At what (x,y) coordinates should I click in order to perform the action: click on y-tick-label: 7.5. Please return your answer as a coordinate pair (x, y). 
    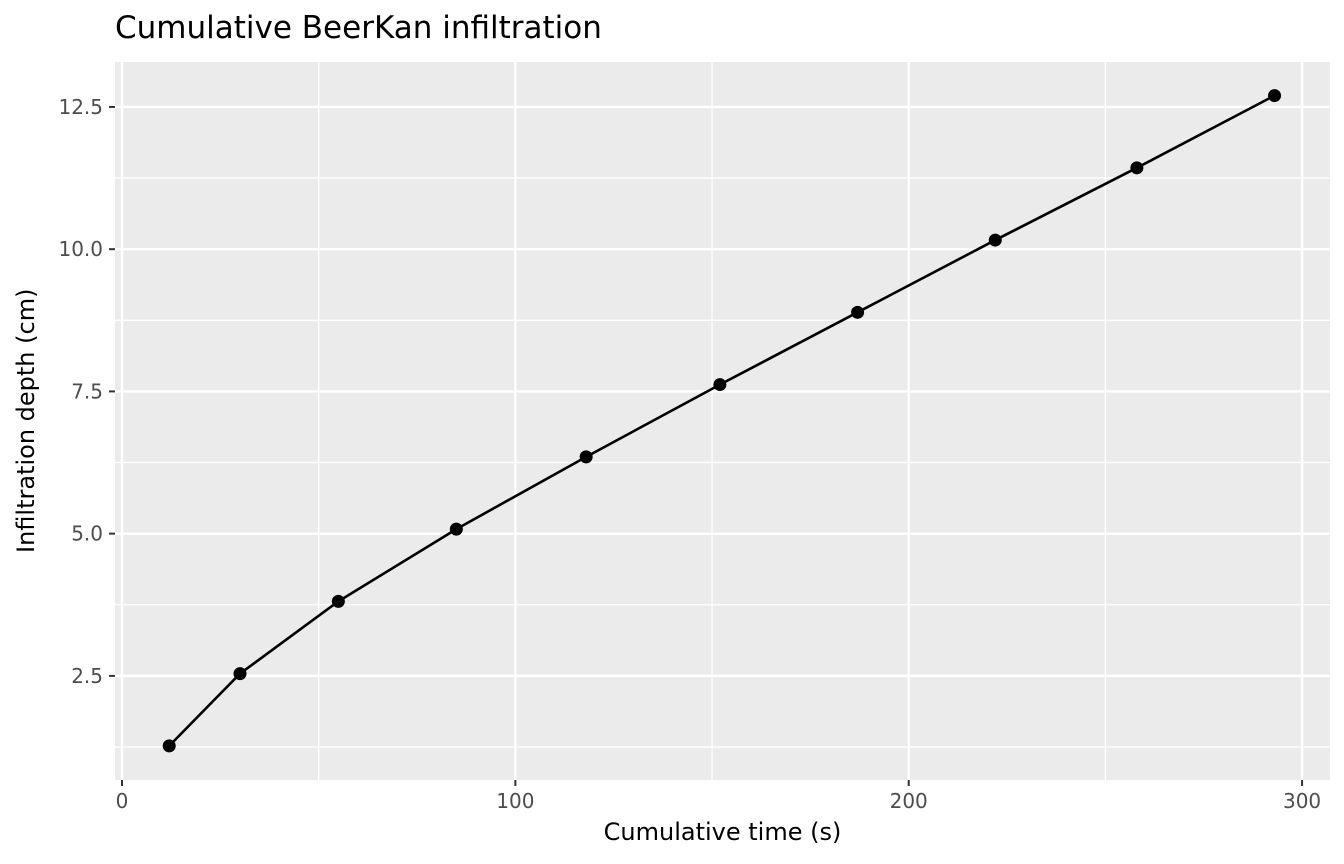
    Looking at the image, I should click on (87, 391).